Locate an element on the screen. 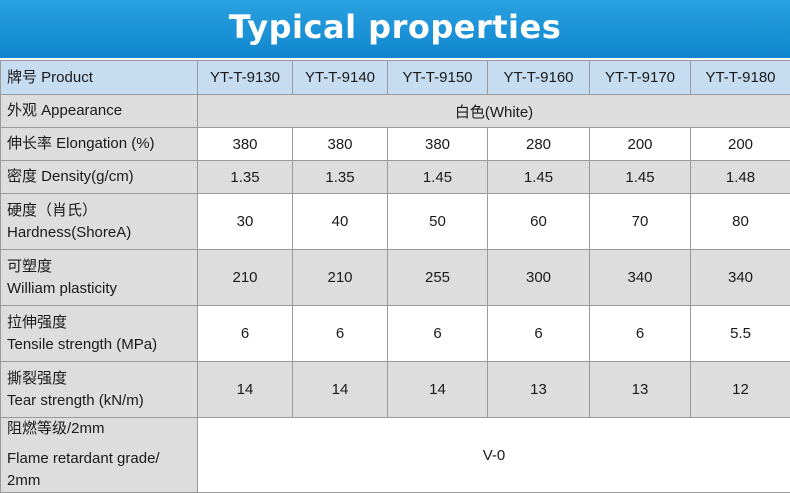 The image size is (790, 493). row-label-en: Flame retardant grade/ 2mm is located at coordinates (102, 470).